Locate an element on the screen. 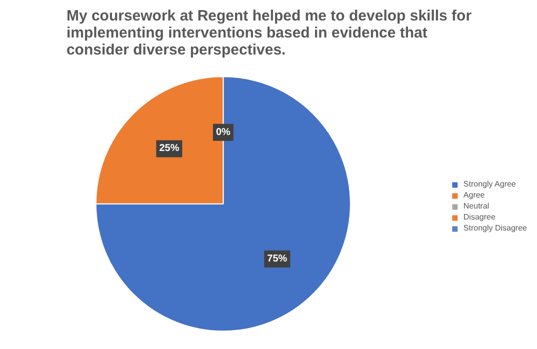 Image resolution: width=537 pixels, height=349 pixels. text: 0% is located at coordinates (223, 132).